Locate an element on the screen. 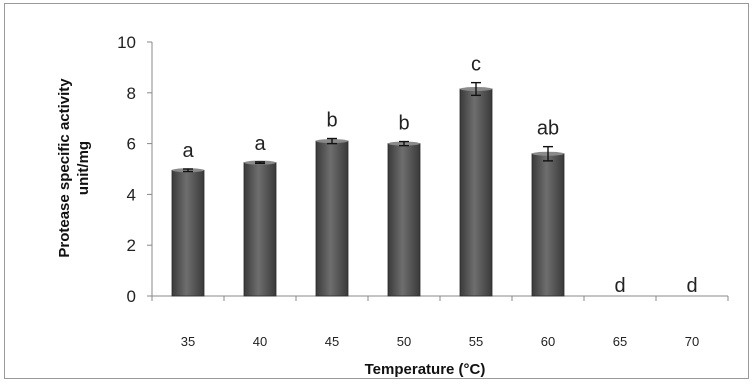 The height and width of the screenshot is (385, 755). x-tick-label: 55 is located at coordinates (476, 341).